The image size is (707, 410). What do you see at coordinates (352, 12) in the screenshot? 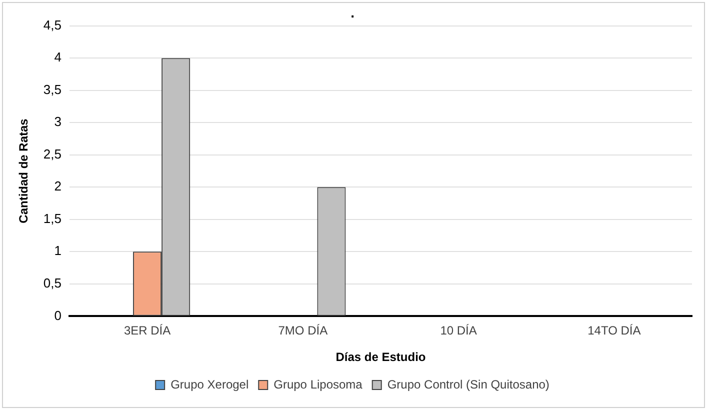
I see `chart-title: .` at bounding box center [352, 12].